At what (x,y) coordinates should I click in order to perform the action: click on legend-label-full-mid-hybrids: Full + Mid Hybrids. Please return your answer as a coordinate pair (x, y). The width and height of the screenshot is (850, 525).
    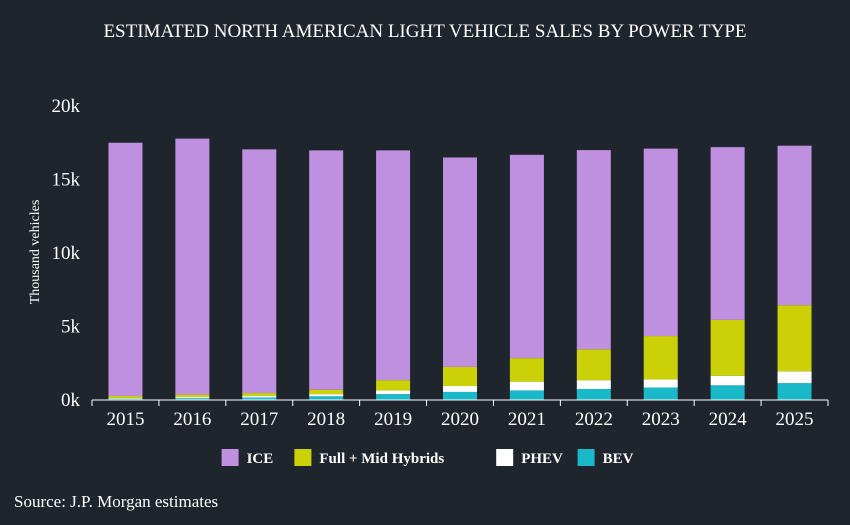
    Looking at the image, I should click on (381, 459).